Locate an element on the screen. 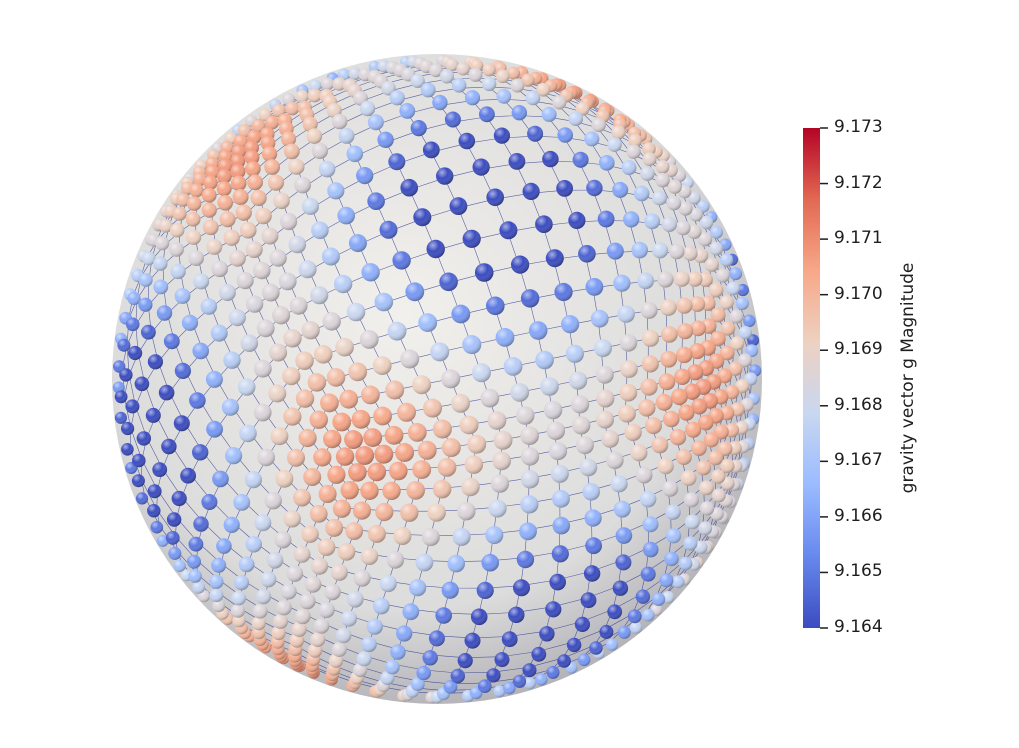  colorbar-tick-label: 9.172 is located at coordinates (858, 182).